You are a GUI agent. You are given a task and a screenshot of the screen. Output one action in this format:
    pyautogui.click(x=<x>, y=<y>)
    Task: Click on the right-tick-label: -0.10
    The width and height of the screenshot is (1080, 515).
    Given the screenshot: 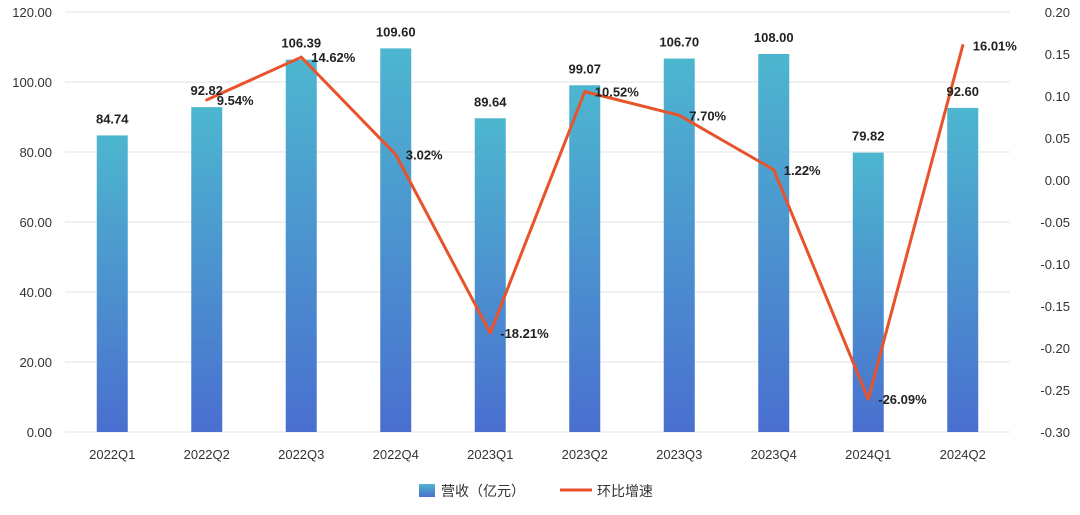 What is the action you would take?
    pyautogui.click(x=1055, y=264)
    